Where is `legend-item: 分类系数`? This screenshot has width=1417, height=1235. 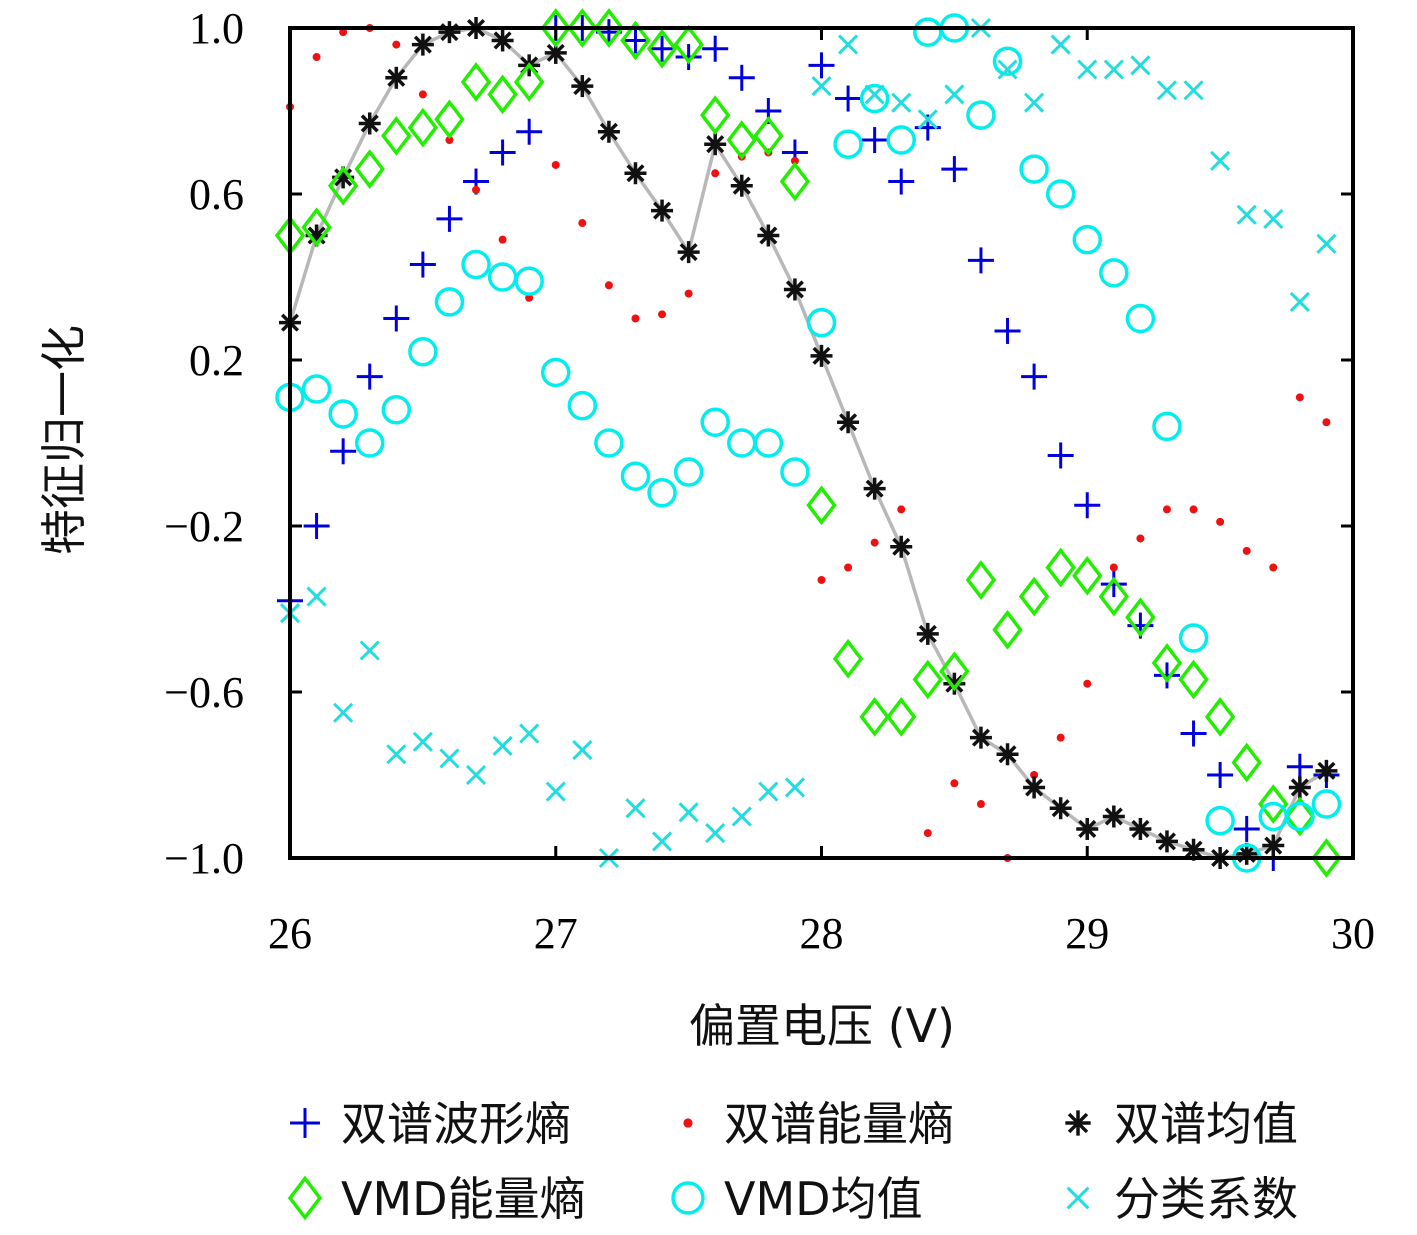
legend-item: 分类系数 is located at coordinates (1182, 1199).